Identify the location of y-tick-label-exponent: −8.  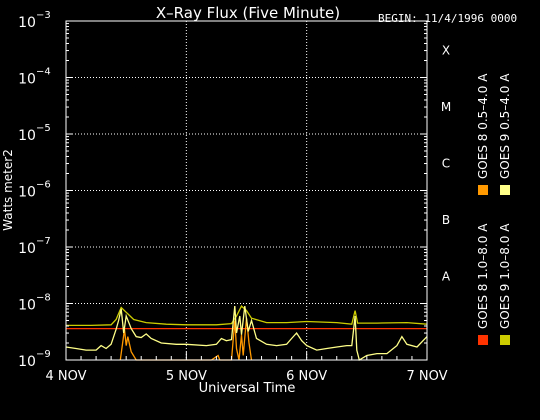
(43, 298).